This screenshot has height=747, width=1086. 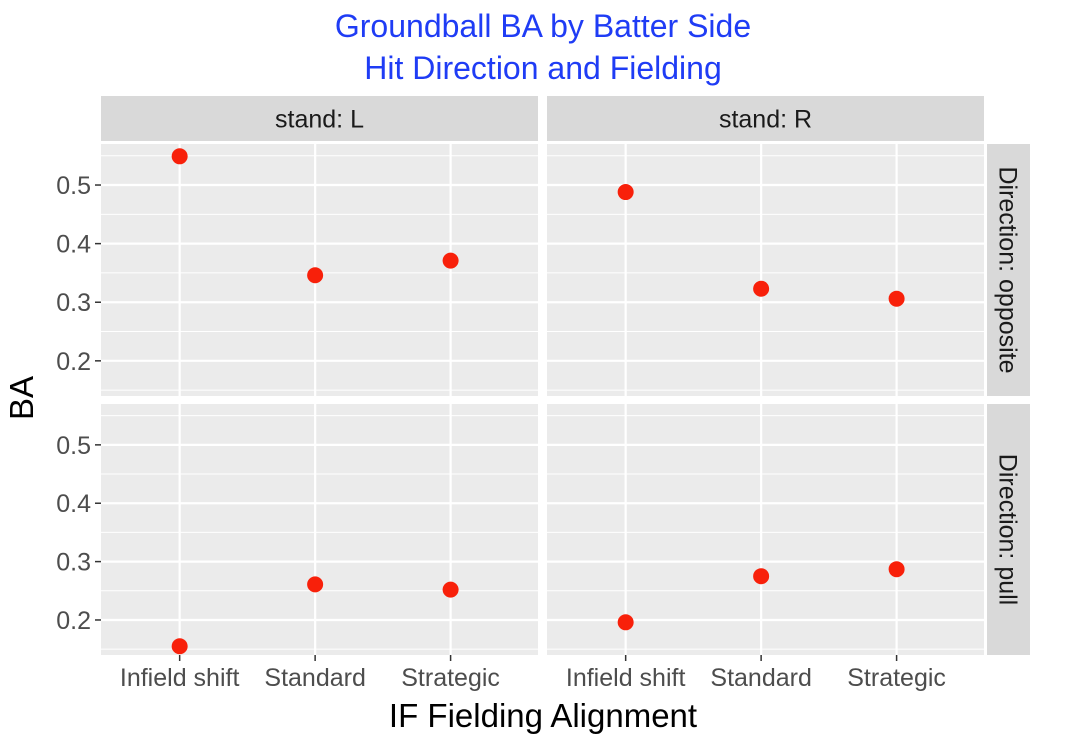 I want to click on facet-strip-row-label: Direction: pull, so click(x=1008, y=529).